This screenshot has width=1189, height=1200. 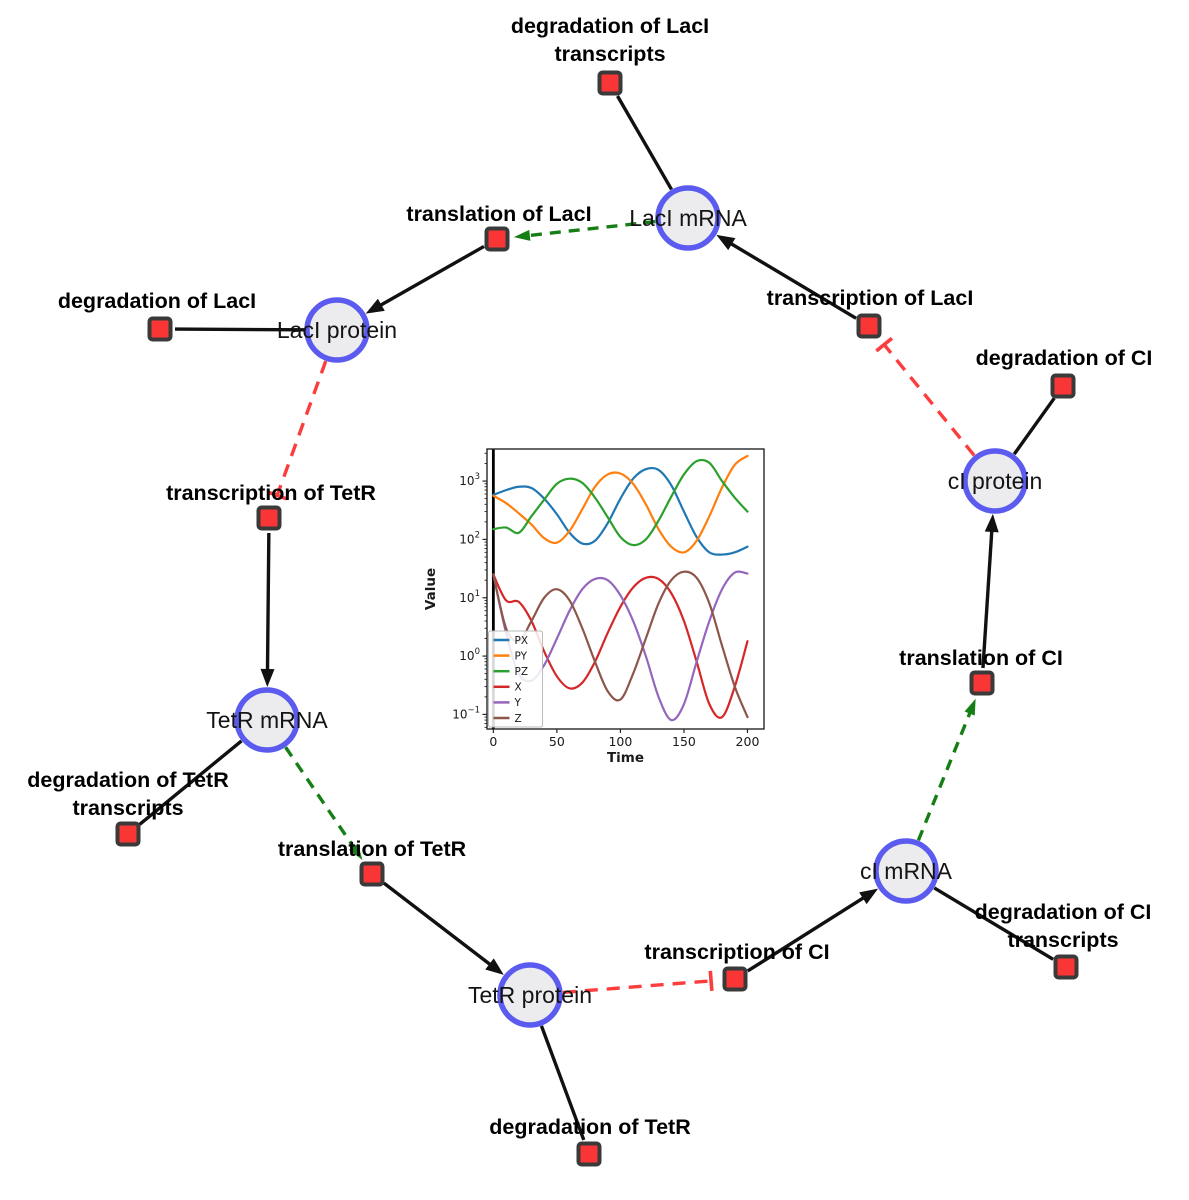 I want to click on edge-modifier-tetr-mrna-to-tl-tetr, so click(x=320, y=798).